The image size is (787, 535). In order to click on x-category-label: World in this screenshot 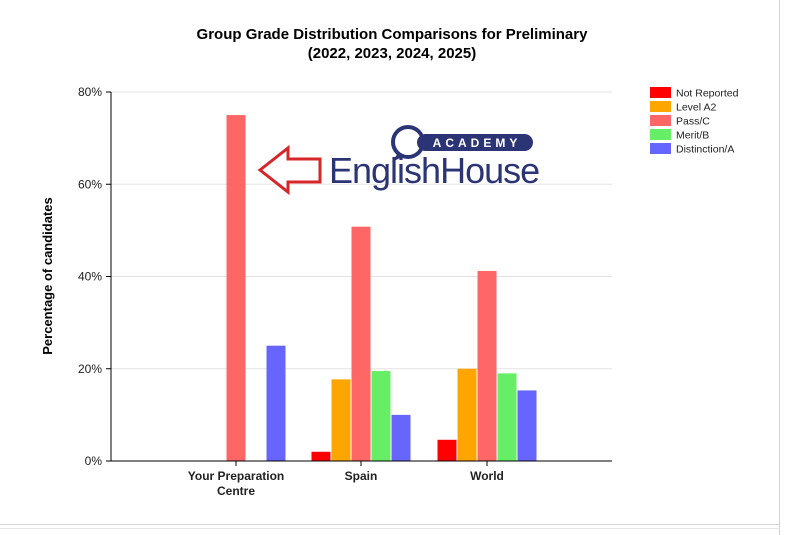, I will do `click(487, 476)`.